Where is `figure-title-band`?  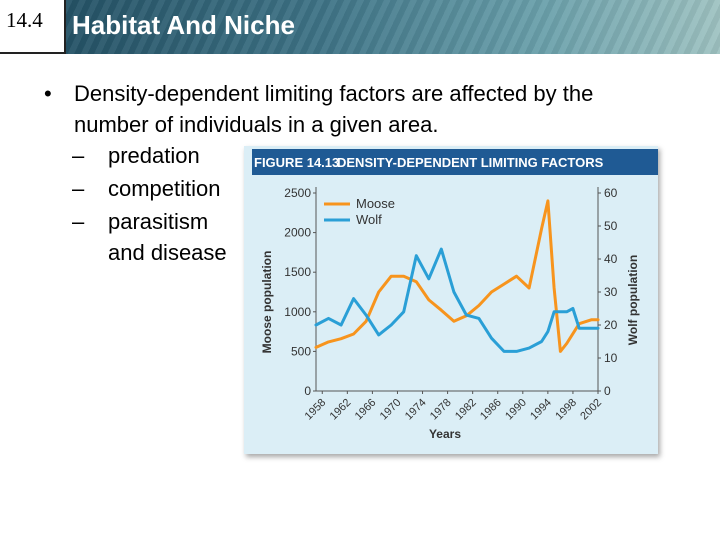 figure-title-band is located at coordinates (455, 162).